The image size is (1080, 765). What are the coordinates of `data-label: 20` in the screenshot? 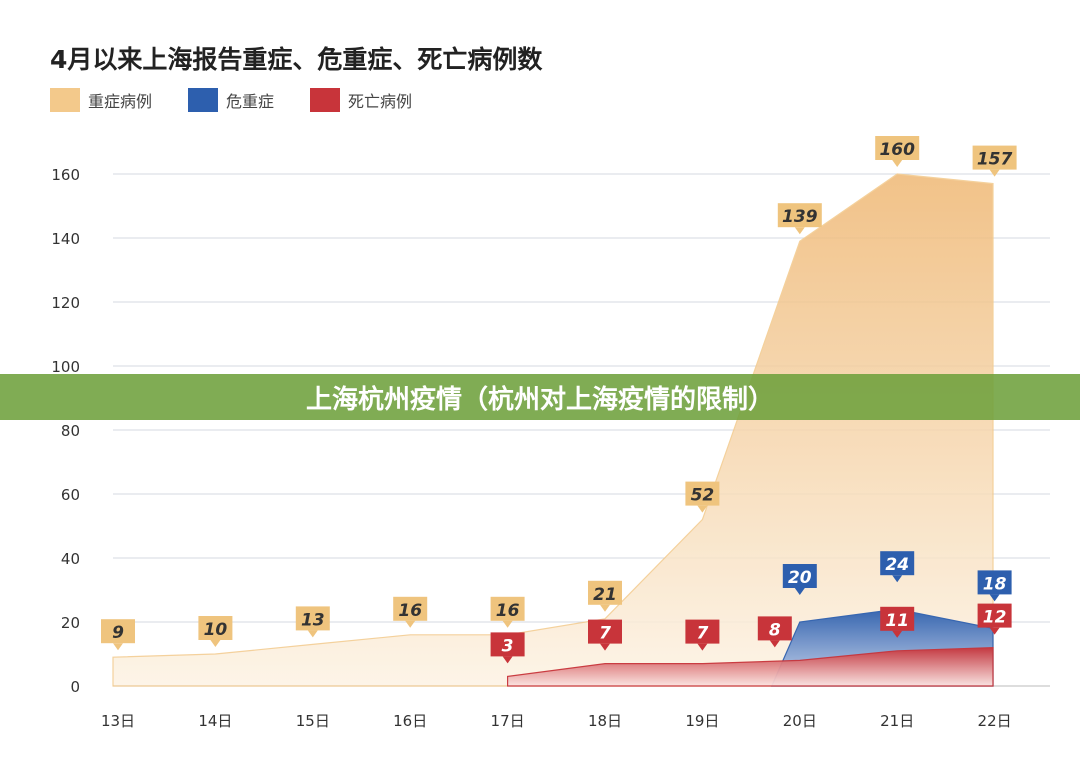 It's located at (800, 578).